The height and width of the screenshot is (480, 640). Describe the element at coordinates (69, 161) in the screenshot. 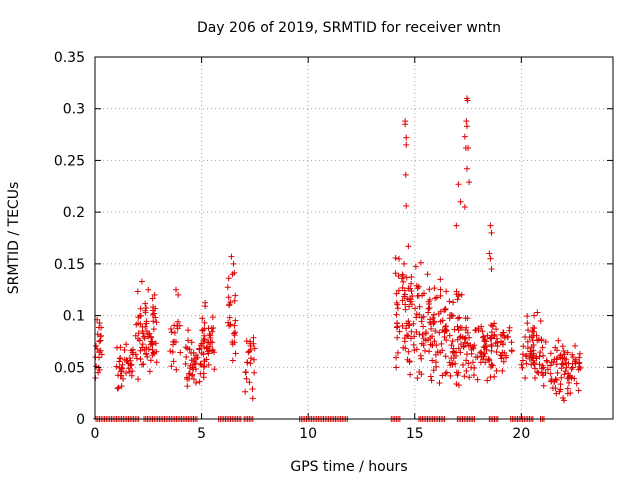

I see `y-tick-label: 0.25` at that location.